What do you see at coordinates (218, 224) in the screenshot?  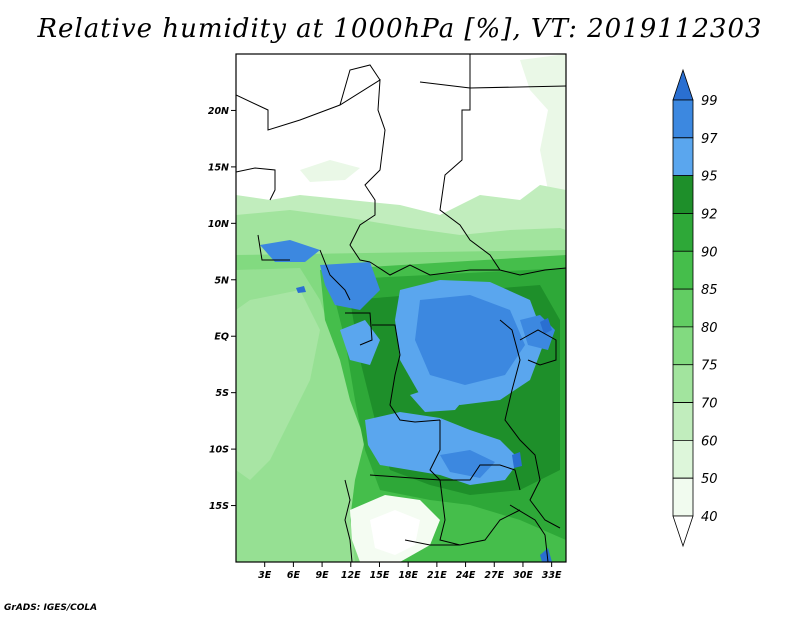 I see `lat-tick-label: 10N` at bounding box center [218, 224].